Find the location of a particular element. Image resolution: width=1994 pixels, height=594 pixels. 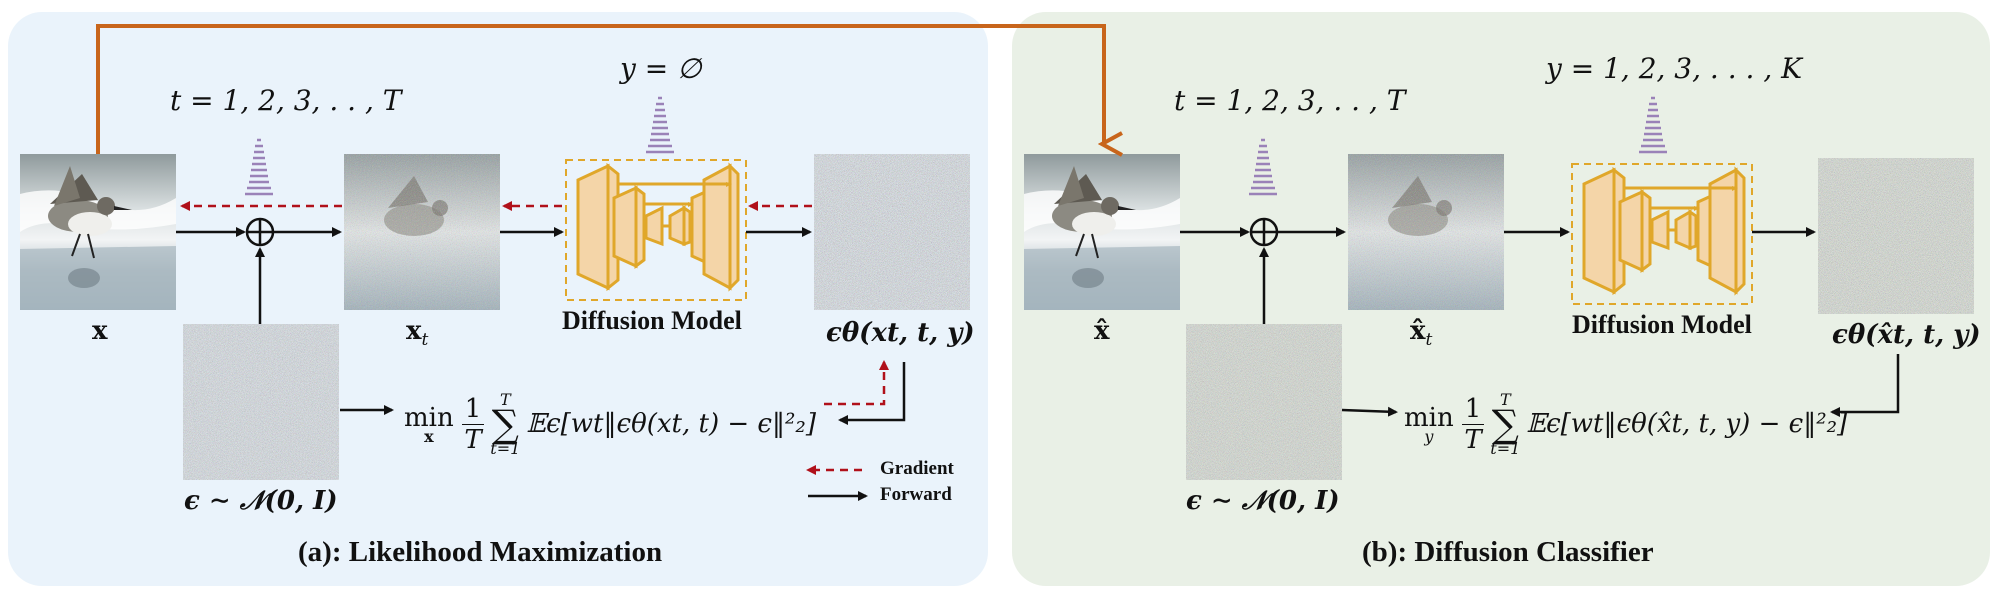

diffusion-model-b-icon is located at coordinates (1662, 234).